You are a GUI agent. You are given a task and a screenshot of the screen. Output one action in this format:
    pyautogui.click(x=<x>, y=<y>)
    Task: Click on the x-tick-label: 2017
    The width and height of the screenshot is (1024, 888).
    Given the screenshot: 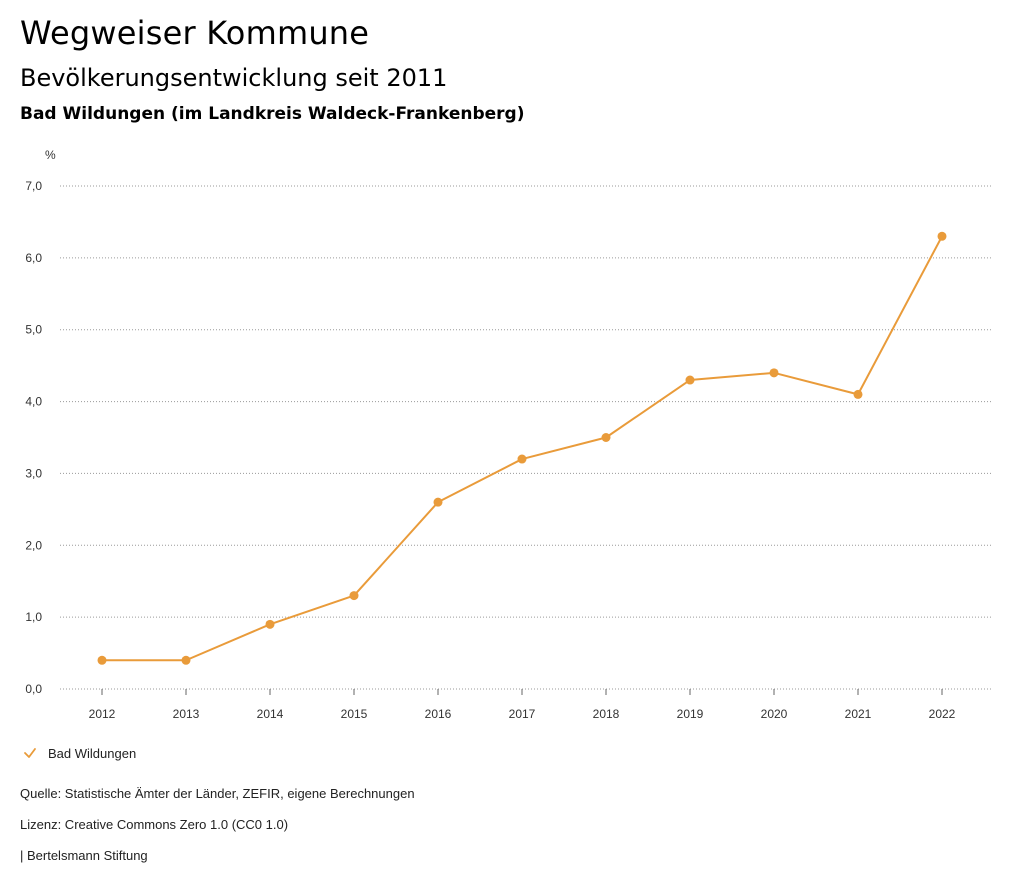 What is the action you would take?
    pyautogui.click(x=522, y=713)
    